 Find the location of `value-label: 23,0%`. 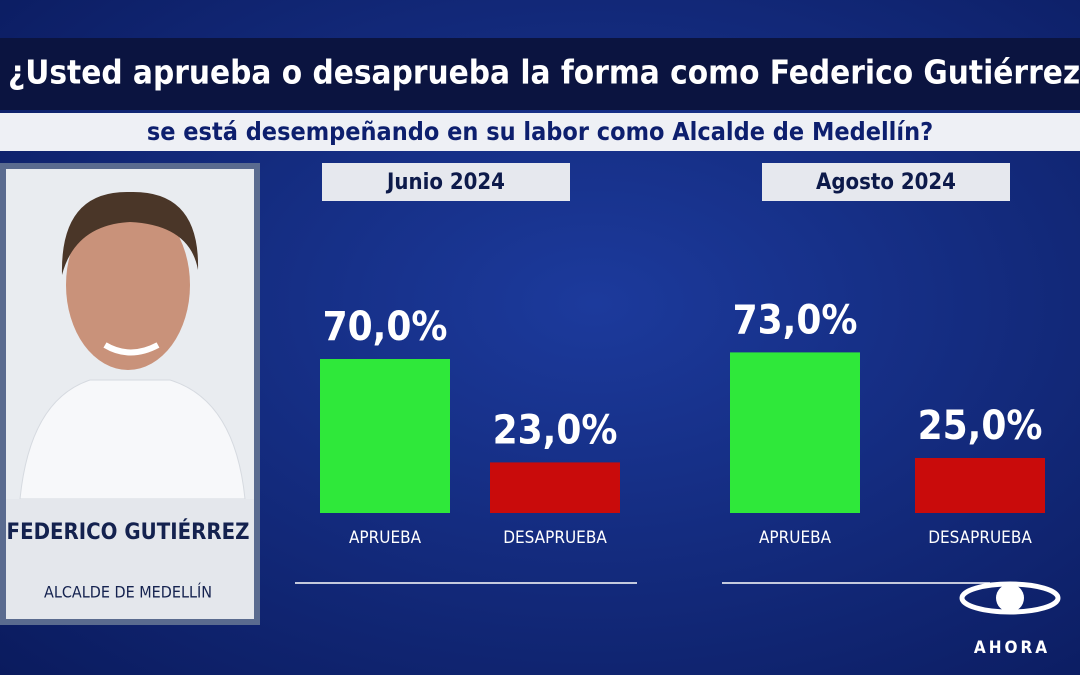

value-label: 23,0% is located at coordinates (555, 430).